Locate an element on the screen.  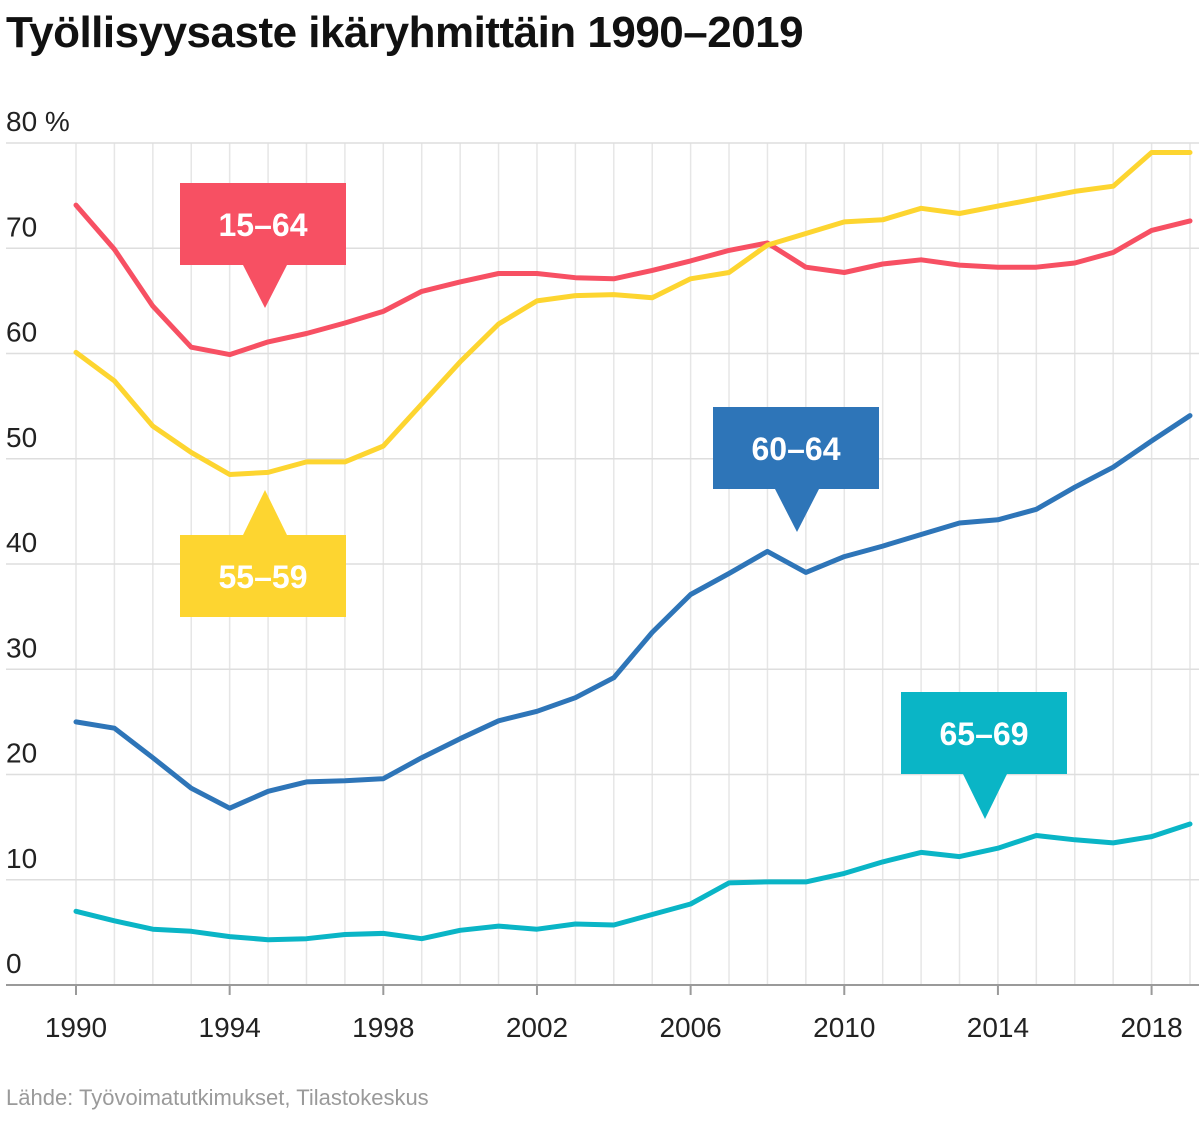
x-tick-label: 1998 is located at coordinates (383, 1027).